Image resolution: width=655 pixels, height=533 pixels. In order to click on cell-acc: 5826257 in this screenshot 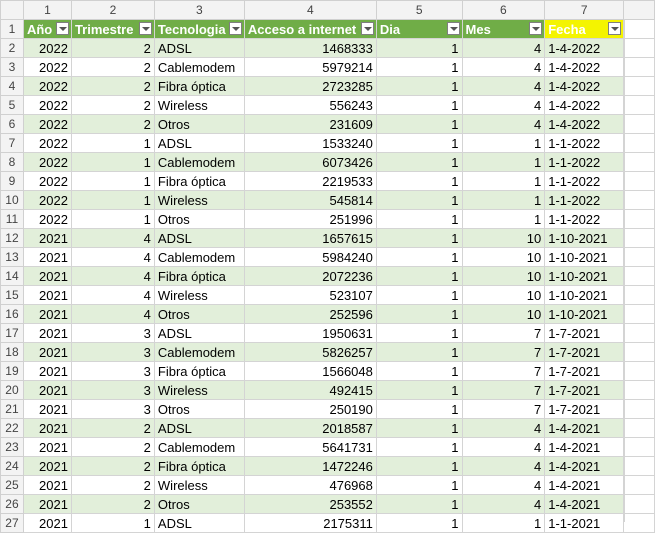, I will do `click(310, 352)`.